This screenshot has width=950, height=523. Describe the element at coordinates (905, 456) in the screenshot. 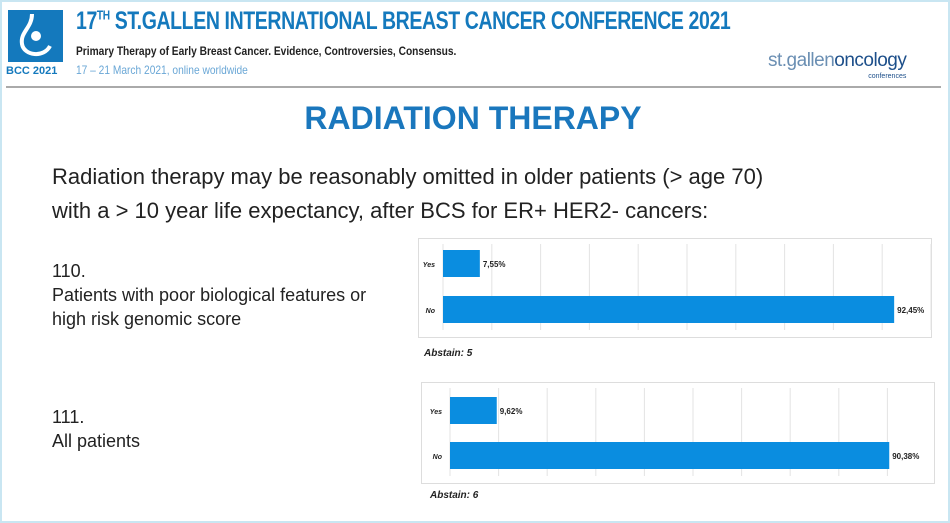

I see `data-label: 90,38%` at that location.